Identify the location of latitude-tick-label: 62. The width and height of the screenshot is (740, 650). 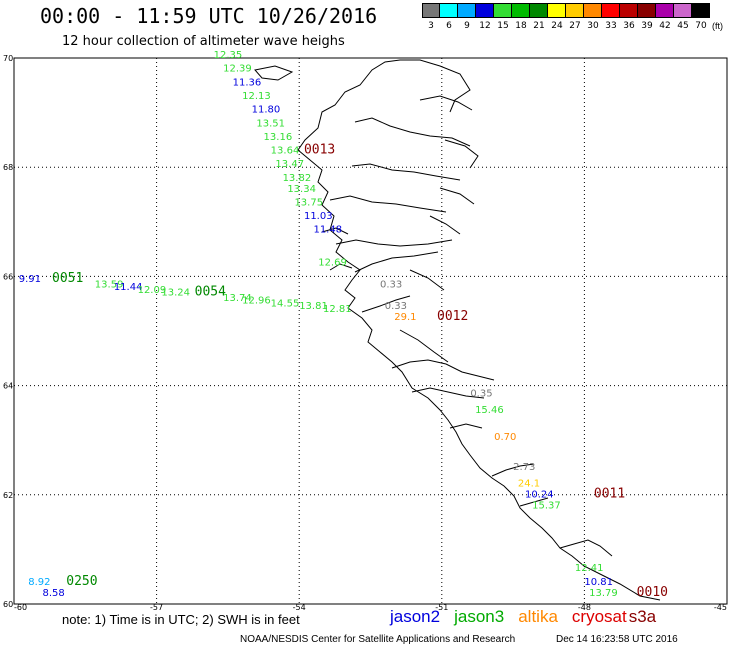
(8, 495).